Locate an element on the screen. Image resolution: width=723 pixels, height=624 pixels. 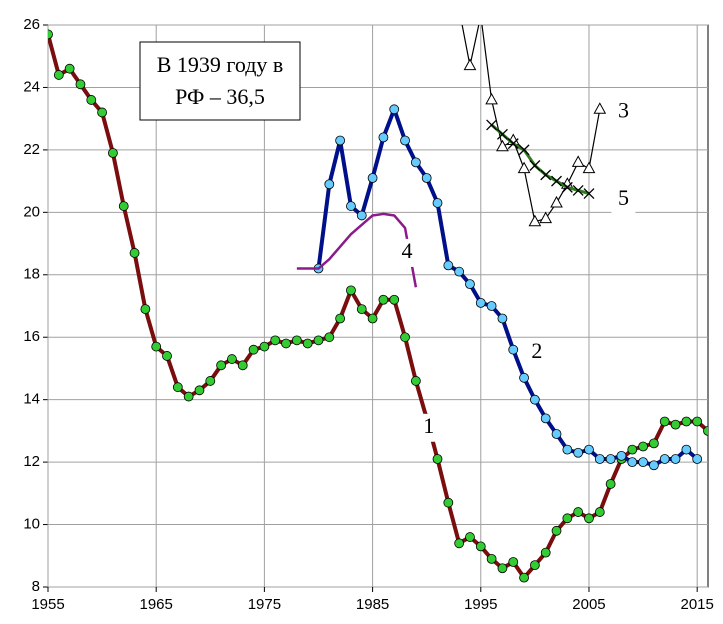
y-tick-label: 16 is located at coordinates (31, 336).